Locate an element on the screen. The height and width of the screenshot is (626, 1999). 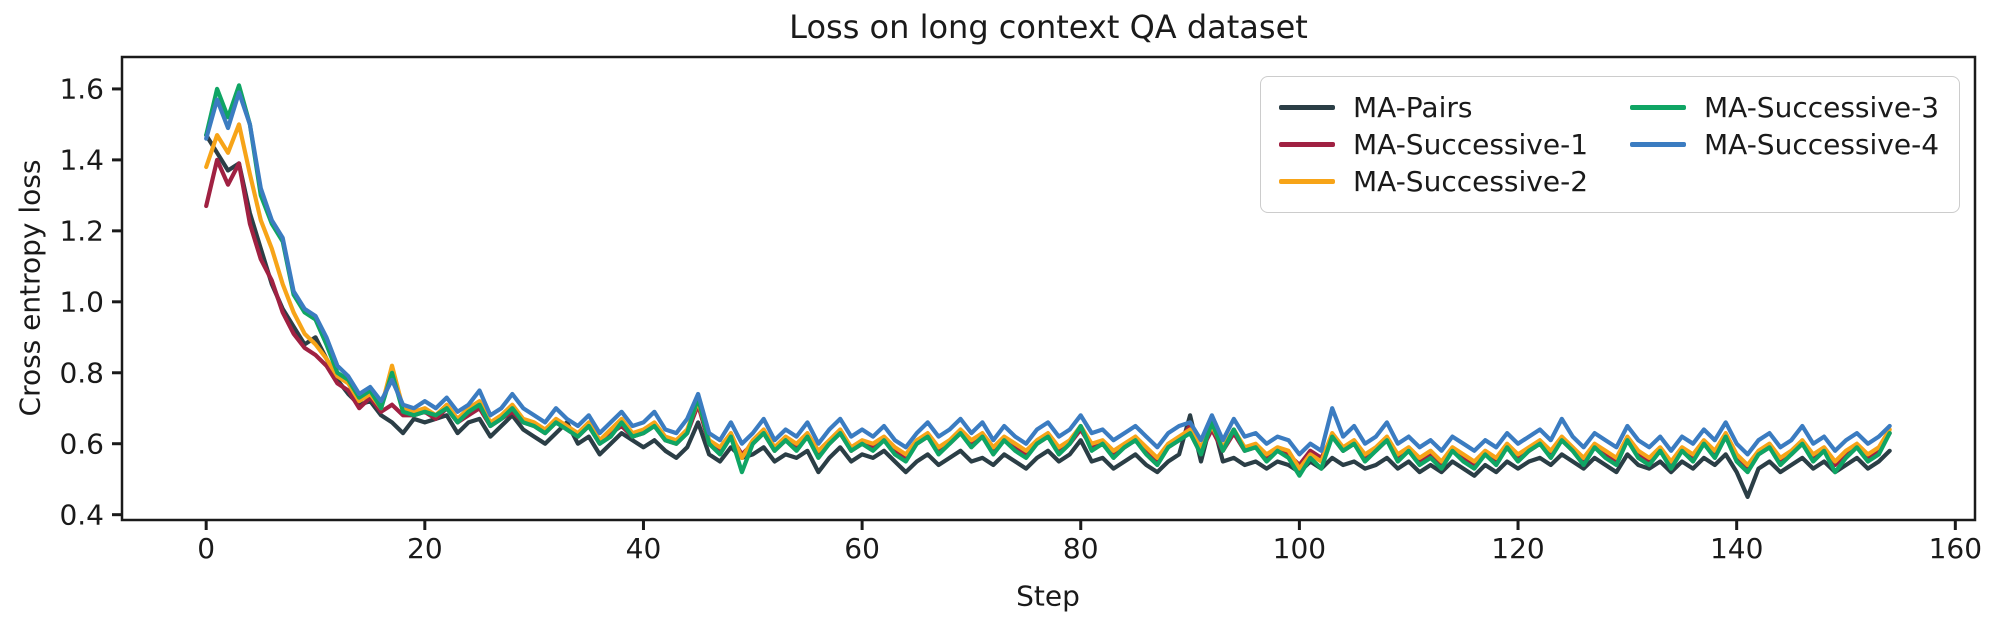
y-tick-label: 0.4 is located at coordinates (81, 514).